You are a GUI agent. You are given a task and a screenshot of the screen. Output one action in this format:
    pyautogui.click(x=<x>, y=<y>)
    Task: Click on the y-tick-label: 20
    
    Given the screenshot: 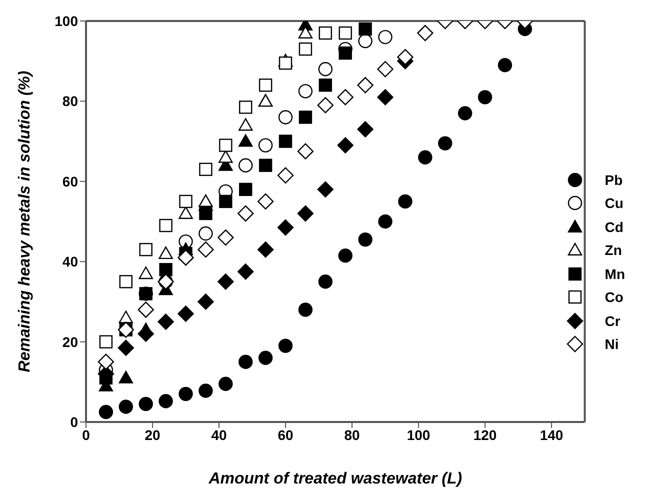 What is the action you would take?
    pyautogui.click(x=70, y=342)
    